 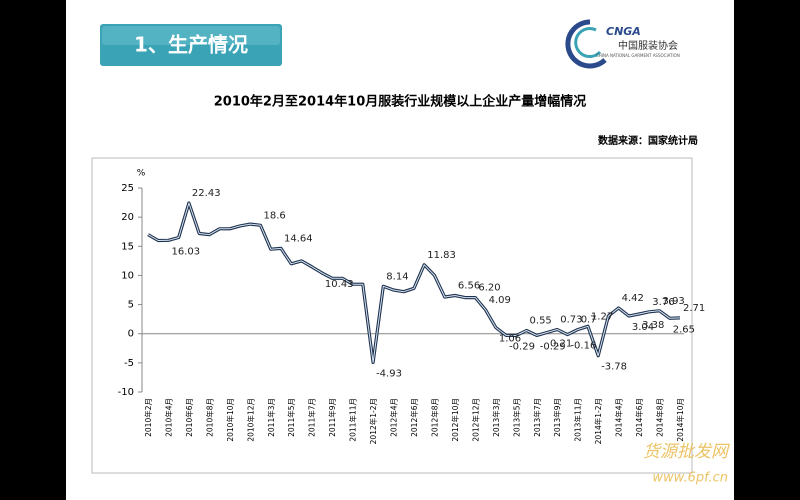 What do you see at coordinates (510, 339) in the screenshot?
I see `data-label: 1.06` at bounding box center [510, 339].